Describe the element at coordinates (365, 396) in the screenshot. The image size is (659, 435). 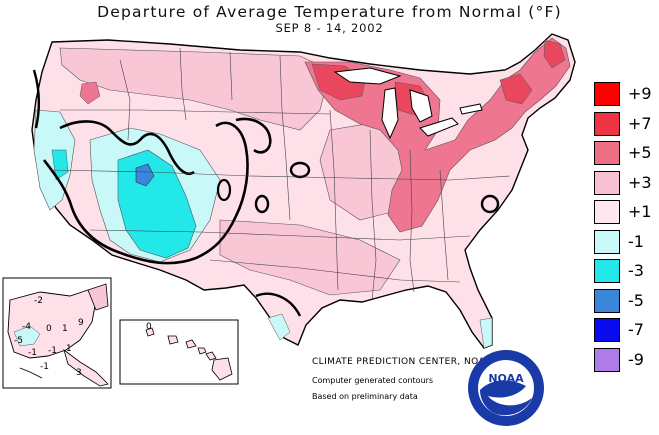
I see `credit-line-2: Based on preliminary data` at that location.